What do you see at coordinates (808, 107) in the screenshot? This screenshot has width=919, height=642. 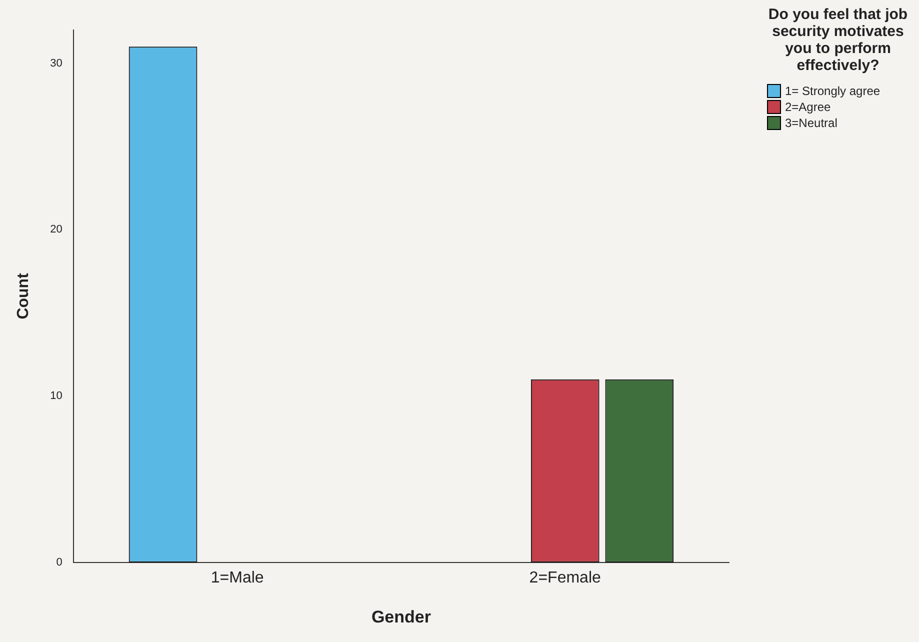 I see `legend-label: 2=Agree` at bounding box center [808, 107].